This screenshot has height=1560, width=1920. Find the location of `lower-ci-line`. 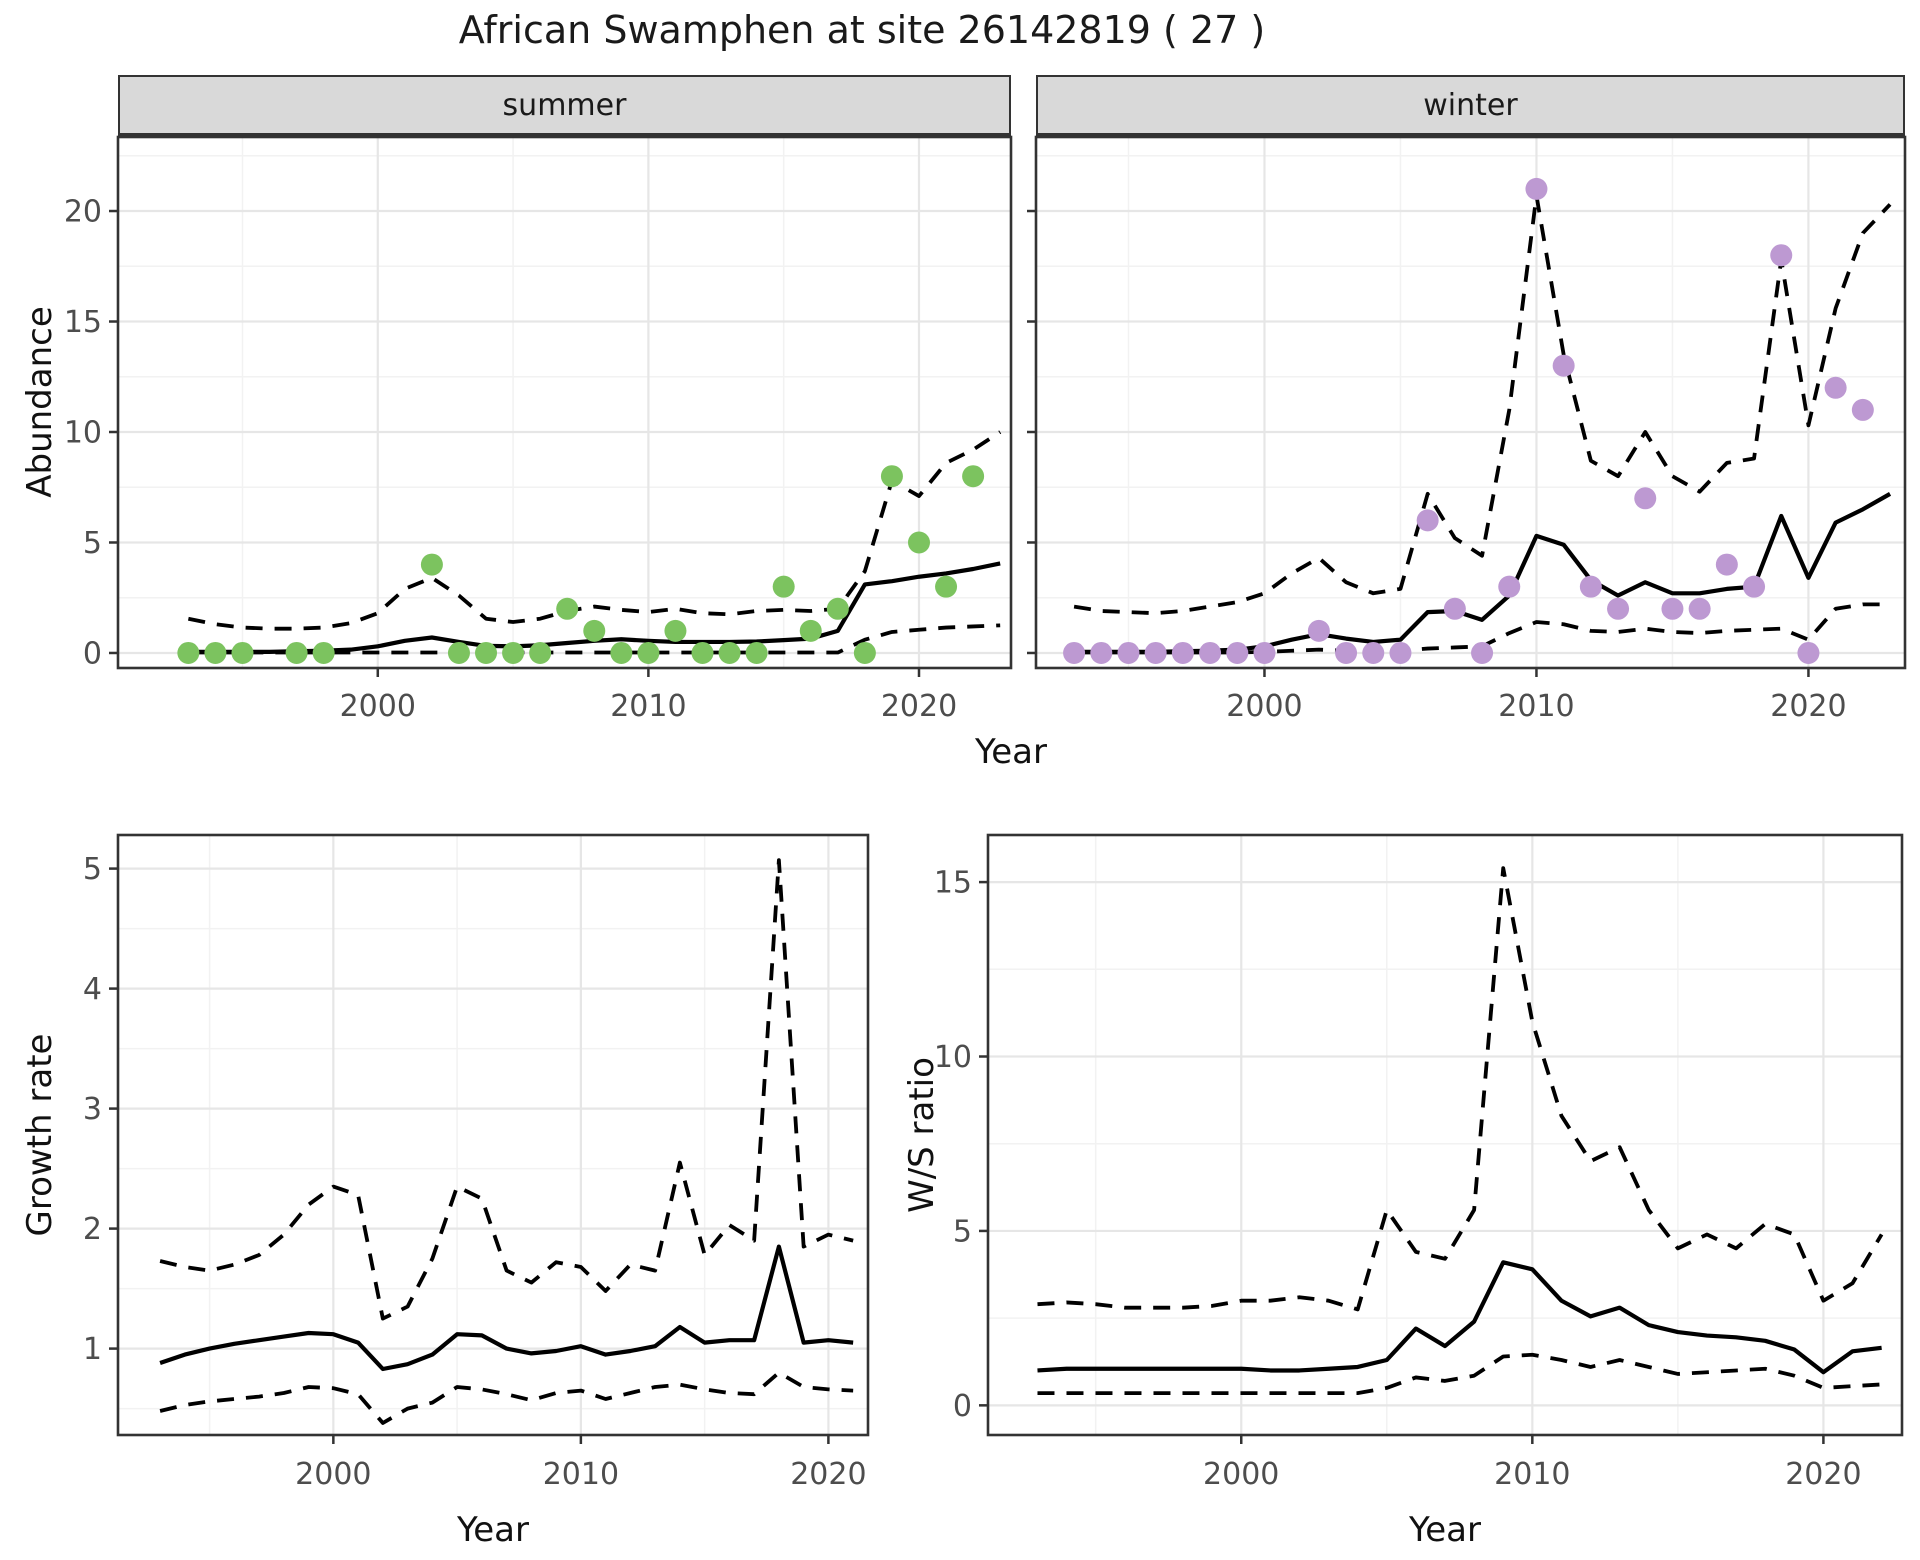

lower-ci-line is located at coordinates (506, 1397).